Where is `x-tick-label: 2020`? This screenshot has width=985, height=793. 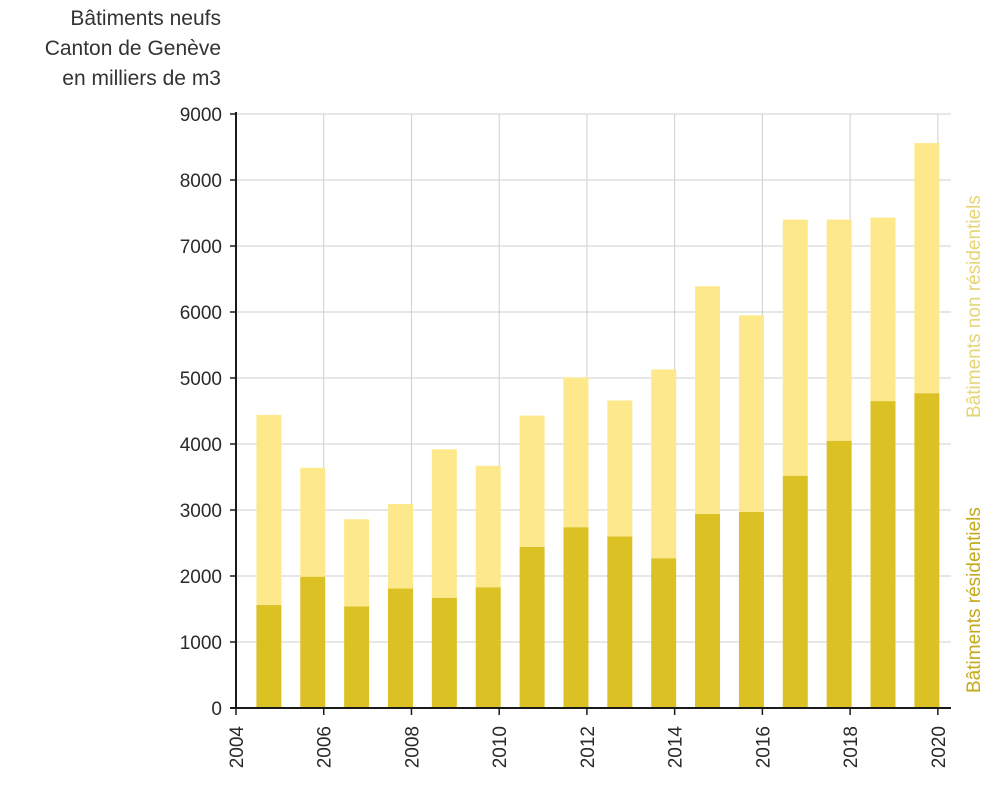 x-tick-label: 2020 is located at coordinates (939, 747).